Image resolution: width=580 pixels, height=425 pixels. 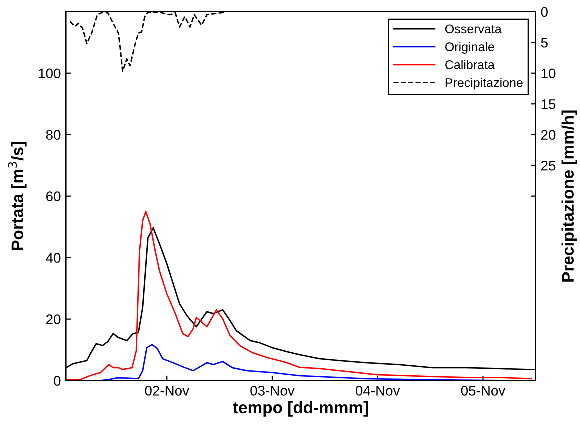 I want to click on y2-tick-label: 20, so click(x=548, y=135).